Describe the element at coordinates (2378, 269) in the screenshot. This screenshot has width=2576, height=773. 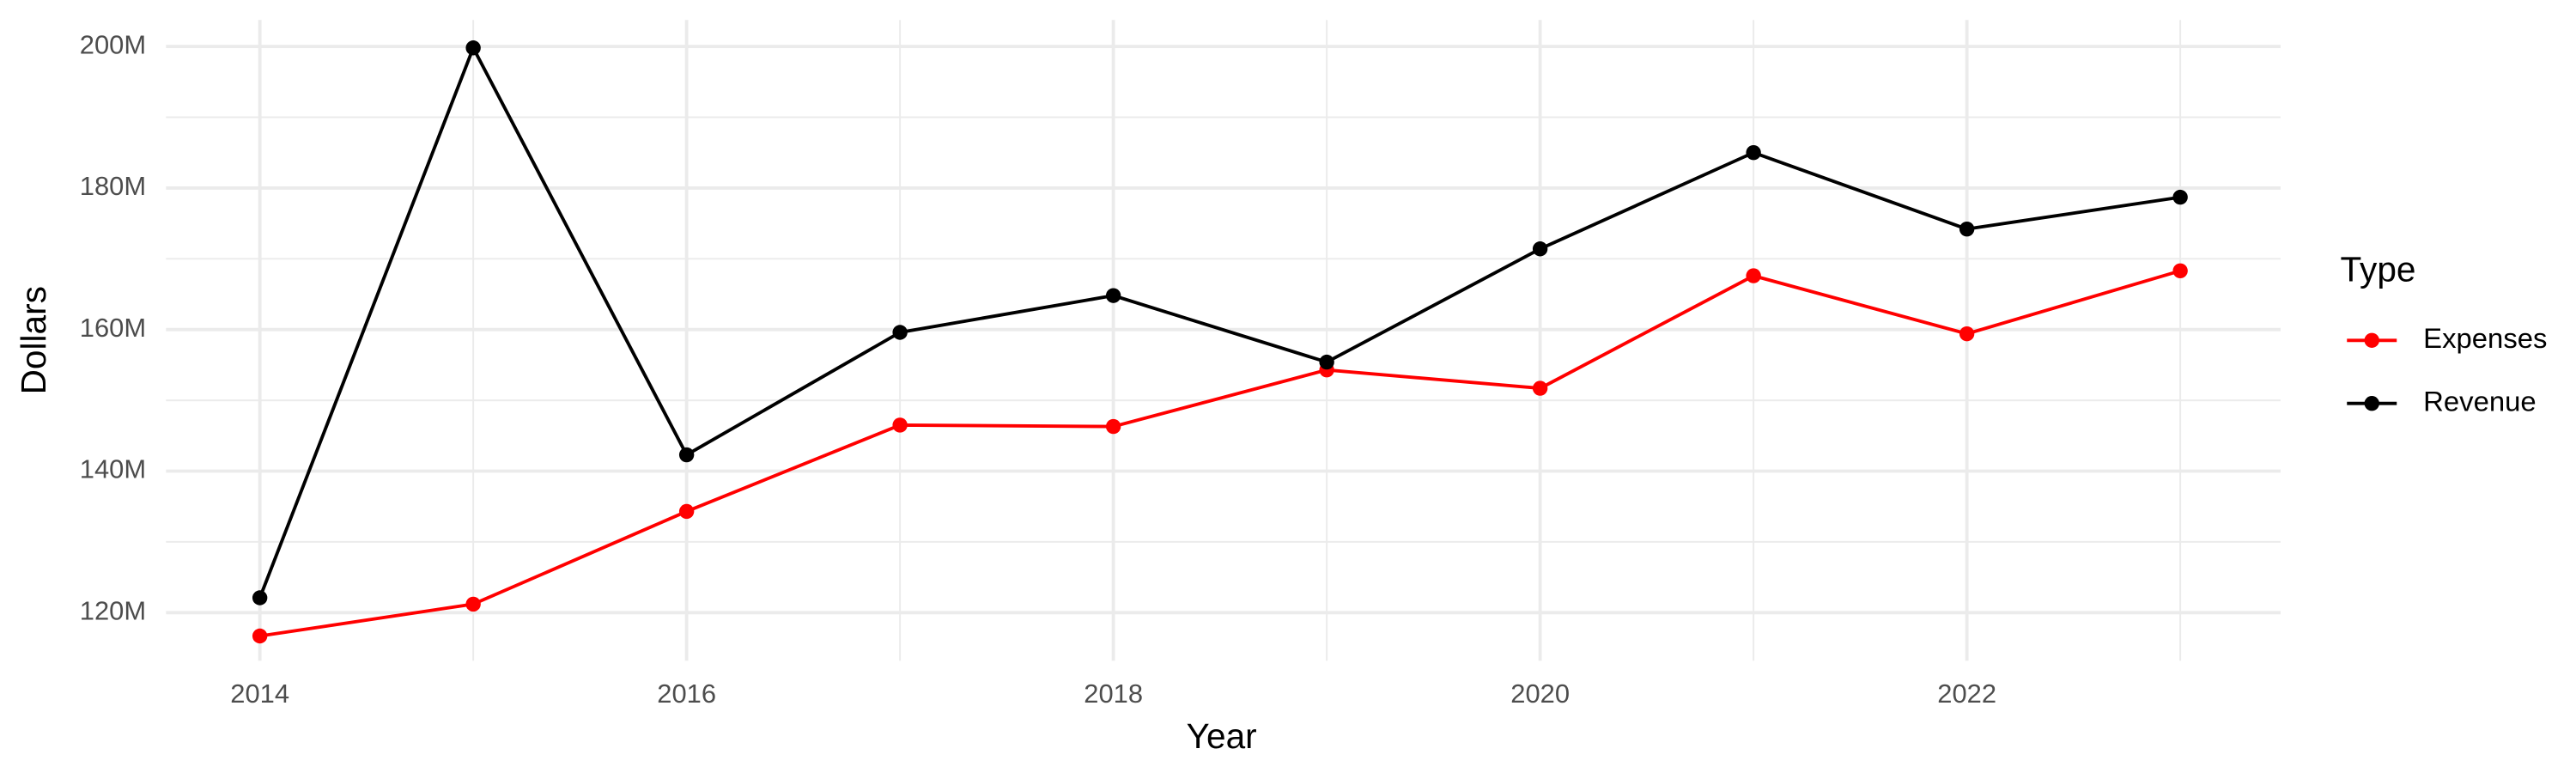
I see `legend-title: Type` at that location.